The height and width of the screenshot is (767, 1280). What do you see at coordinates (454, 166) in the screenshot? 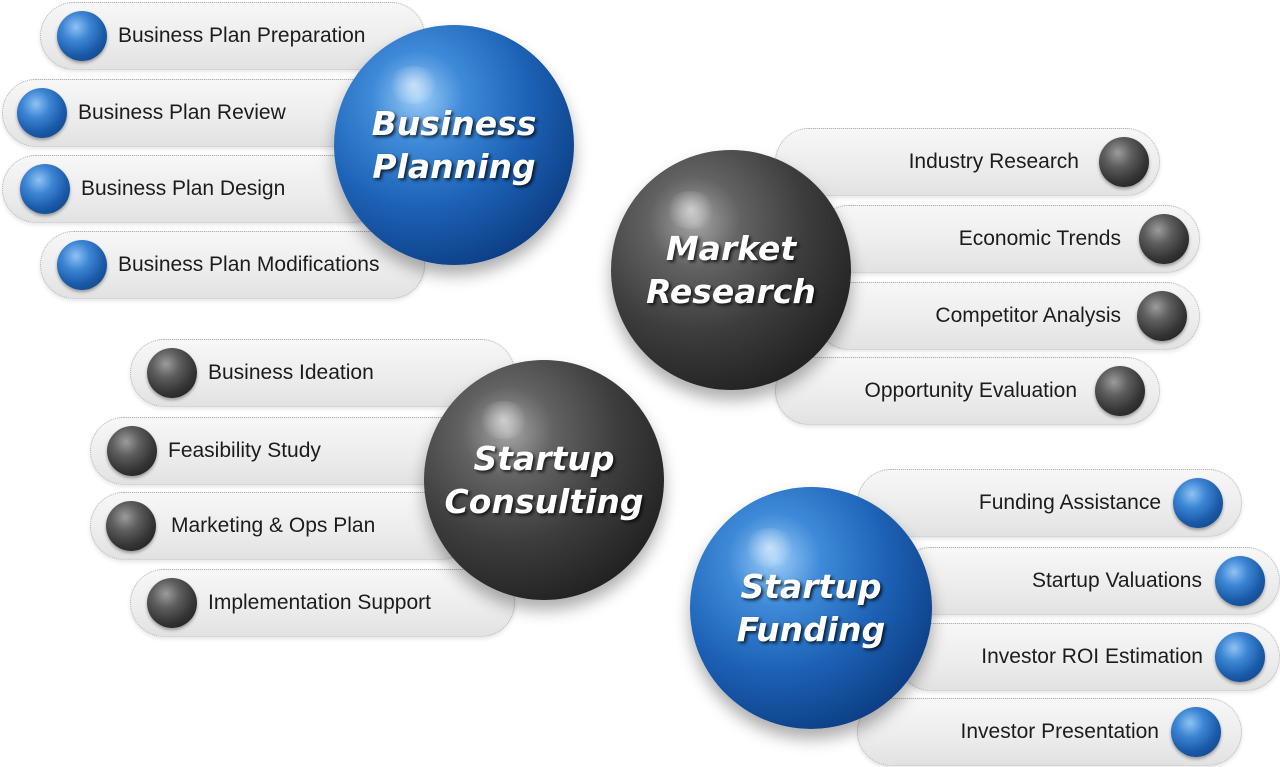
I see `sphere-title-line: Planning` at bounding box center [454, 166].